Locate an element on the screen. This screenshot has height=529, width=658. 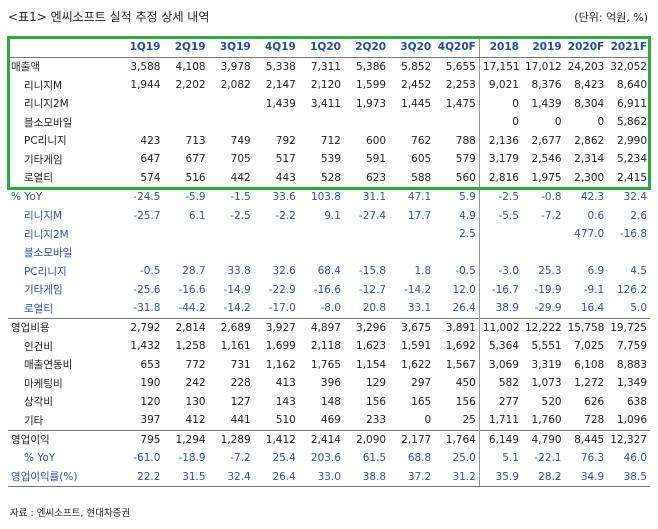
table-cell: 1,973 is located at coordinates (371, 103).